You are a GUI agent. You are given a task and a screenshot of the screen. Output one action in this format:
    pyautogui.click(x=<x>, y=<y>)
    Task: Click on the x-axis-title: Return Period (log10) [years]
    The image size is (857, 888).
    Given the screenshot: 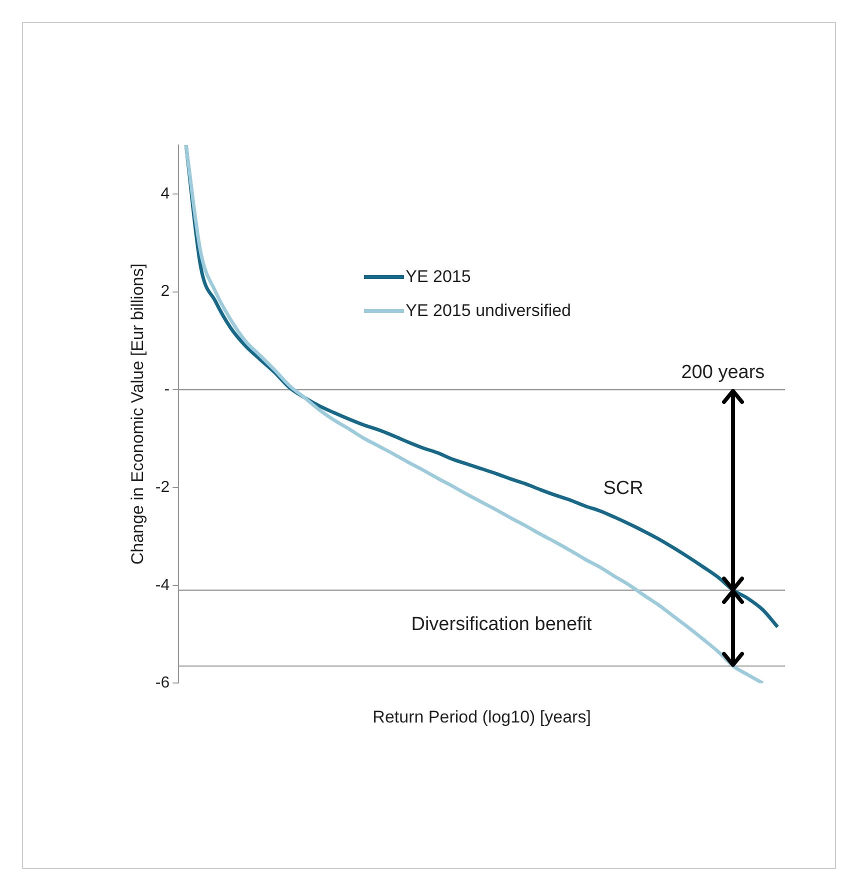 What is the action you would take?
    pyautogui.click(x=481, y=716)
    